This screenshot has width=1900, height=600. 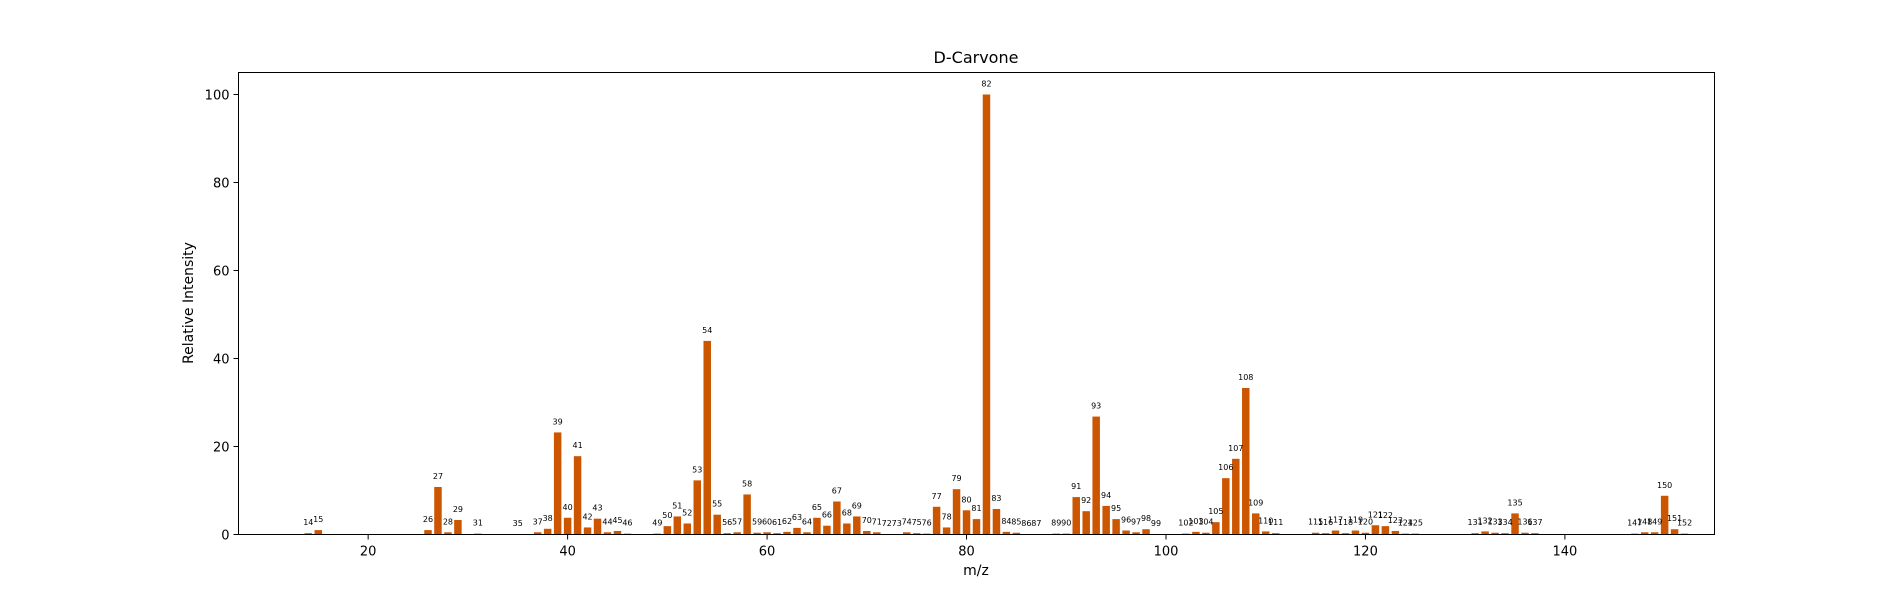 What do you see at coordinates (368, 552) in the screenshot?
I see `x-tick-label-20: 20` at bounding box center [368, 552].